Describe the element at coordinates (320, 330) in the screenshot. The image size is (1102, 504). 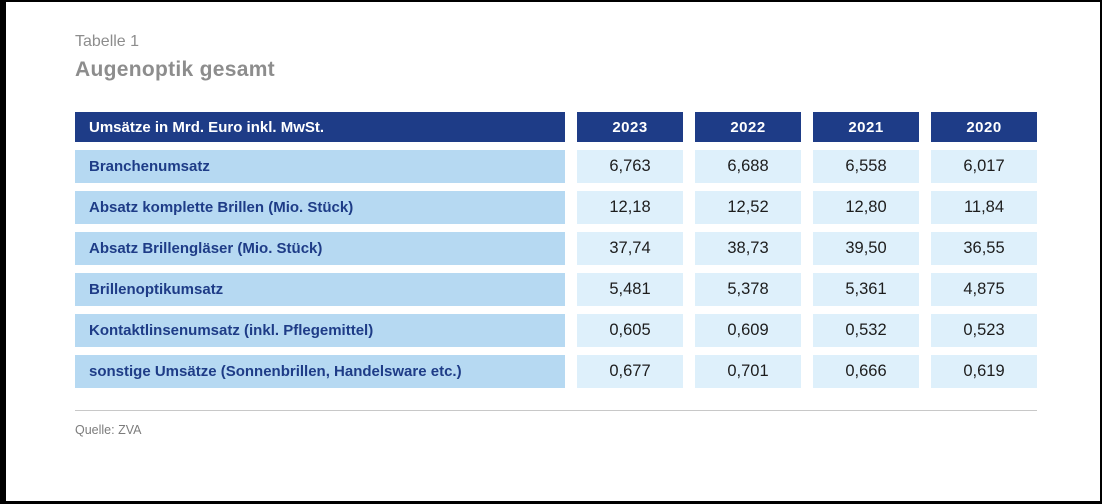
I see `row-label: Kontaktlinsenumsatz (inkl. Pflegemittel)` at that location.